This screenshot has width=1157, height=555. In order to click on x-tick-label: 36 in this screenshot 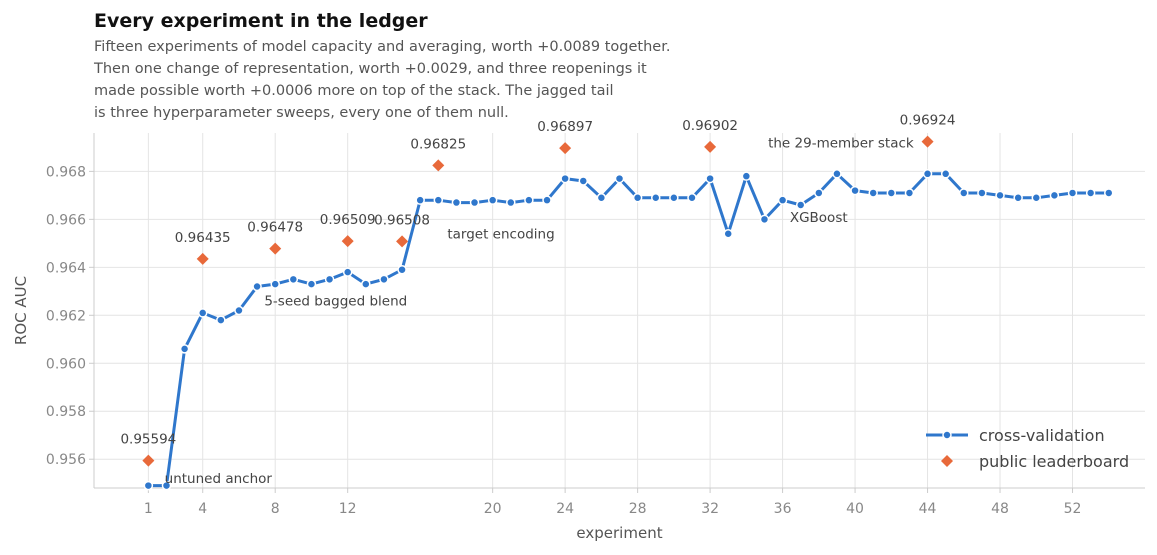, I will do `click(783, 509)`.